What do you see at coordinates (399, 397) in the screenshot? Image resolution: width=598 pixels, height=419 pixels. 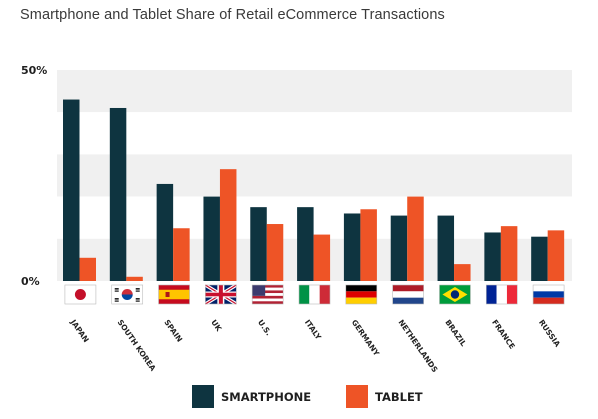 I see `legend-label: TABLET` at bounding box center [399, 397].